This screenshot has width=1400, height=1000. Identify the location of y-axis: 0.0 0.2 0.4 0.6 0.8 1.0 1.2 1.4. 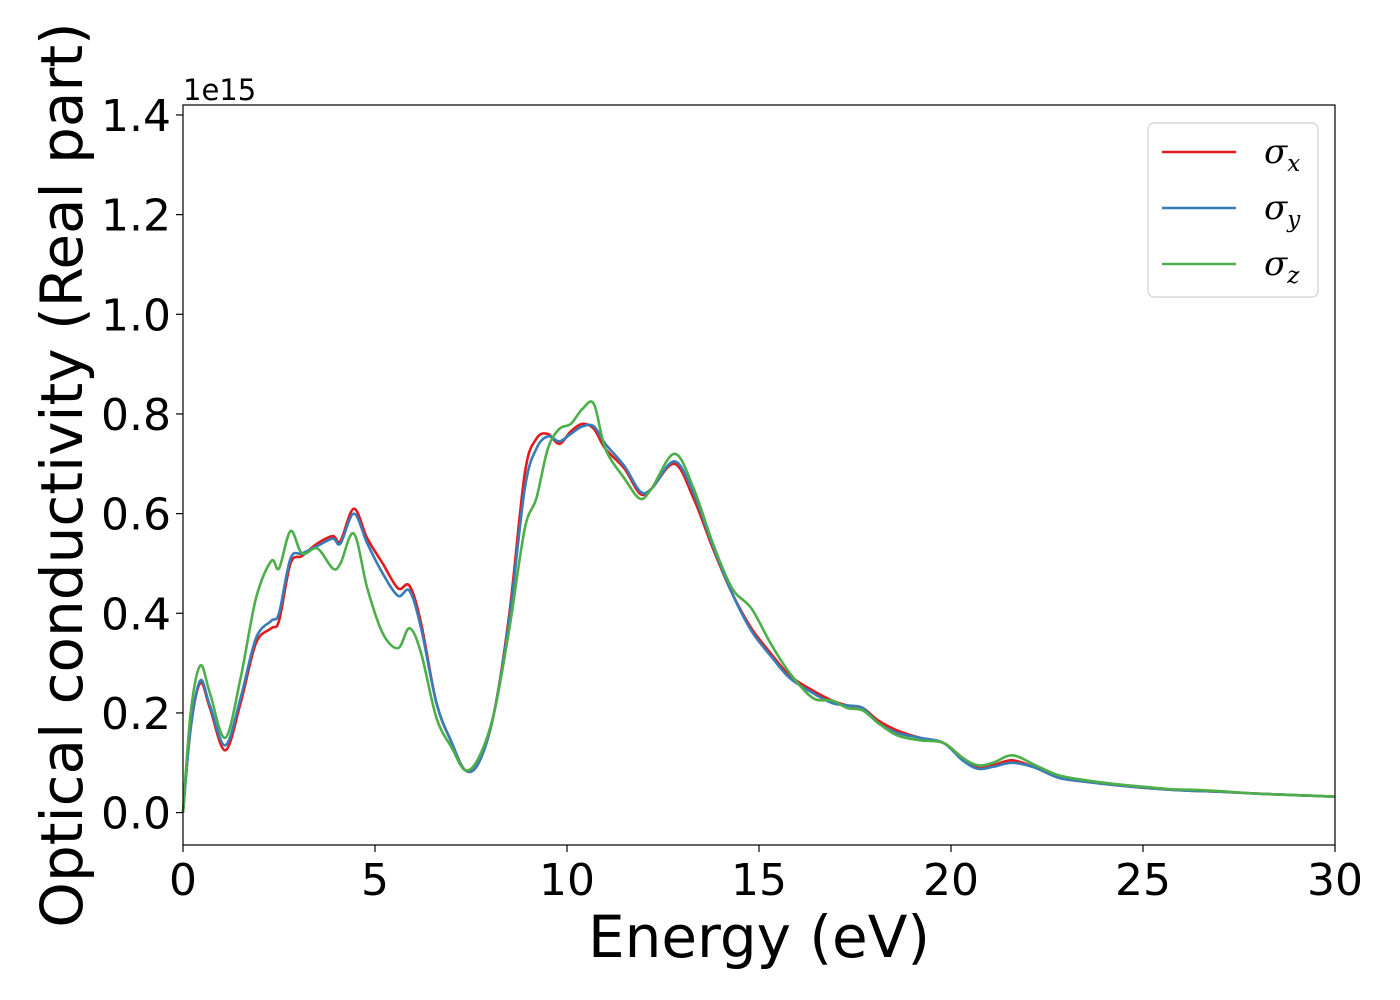
(142, 465).